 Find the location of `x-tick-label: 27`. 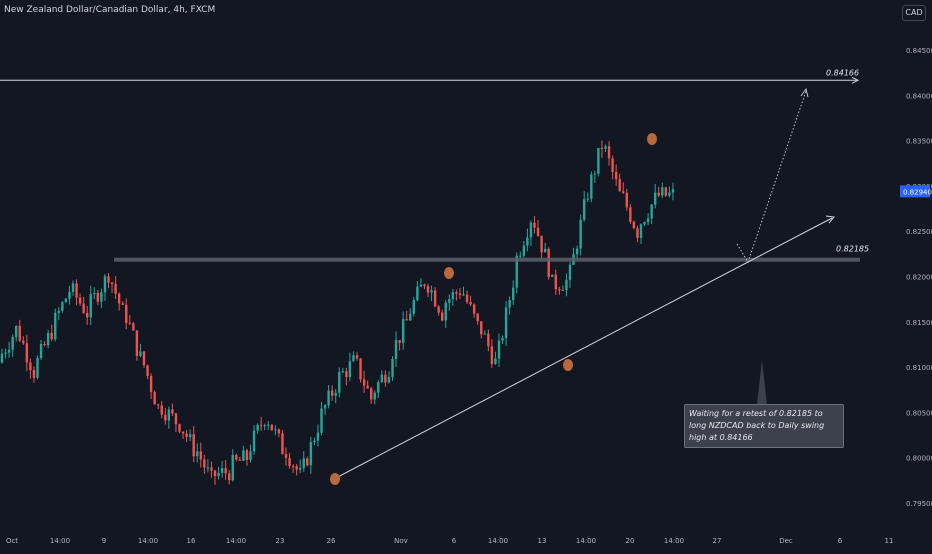

x-tick-label: 27 is located at coordinates (717, 541).